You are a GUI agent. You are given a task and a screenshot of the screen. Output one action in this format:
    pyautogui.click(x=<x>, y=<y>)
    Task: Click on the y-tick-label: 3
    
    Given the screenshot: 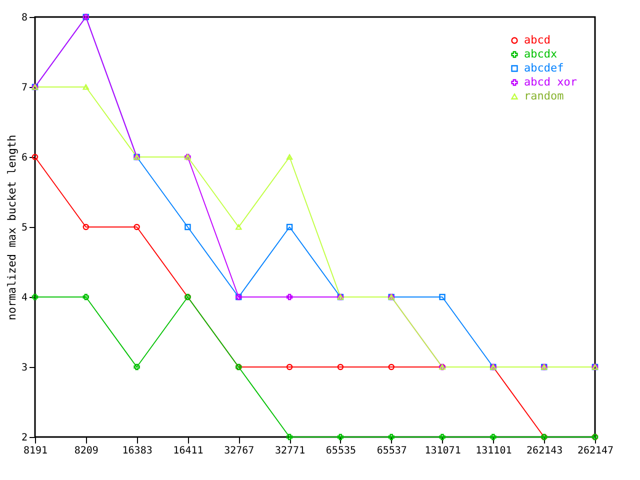 What is the action you would take?
    pyautogui.click(x=24, y=368)
    